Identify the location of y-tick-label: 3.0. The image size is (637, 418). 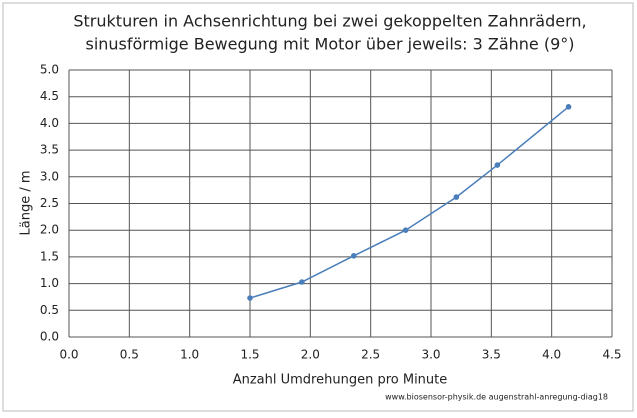
(49, 176).